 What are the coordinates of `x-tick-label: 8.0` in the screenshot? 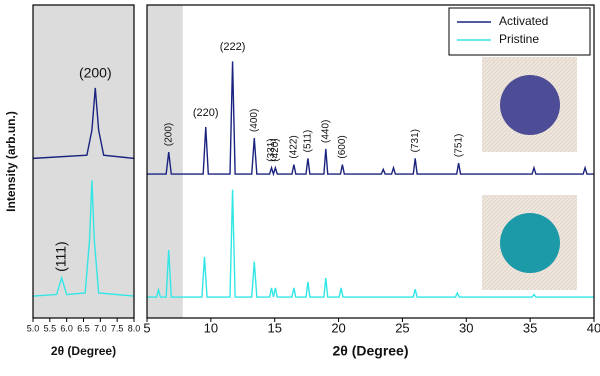 It's located at (134, 328).